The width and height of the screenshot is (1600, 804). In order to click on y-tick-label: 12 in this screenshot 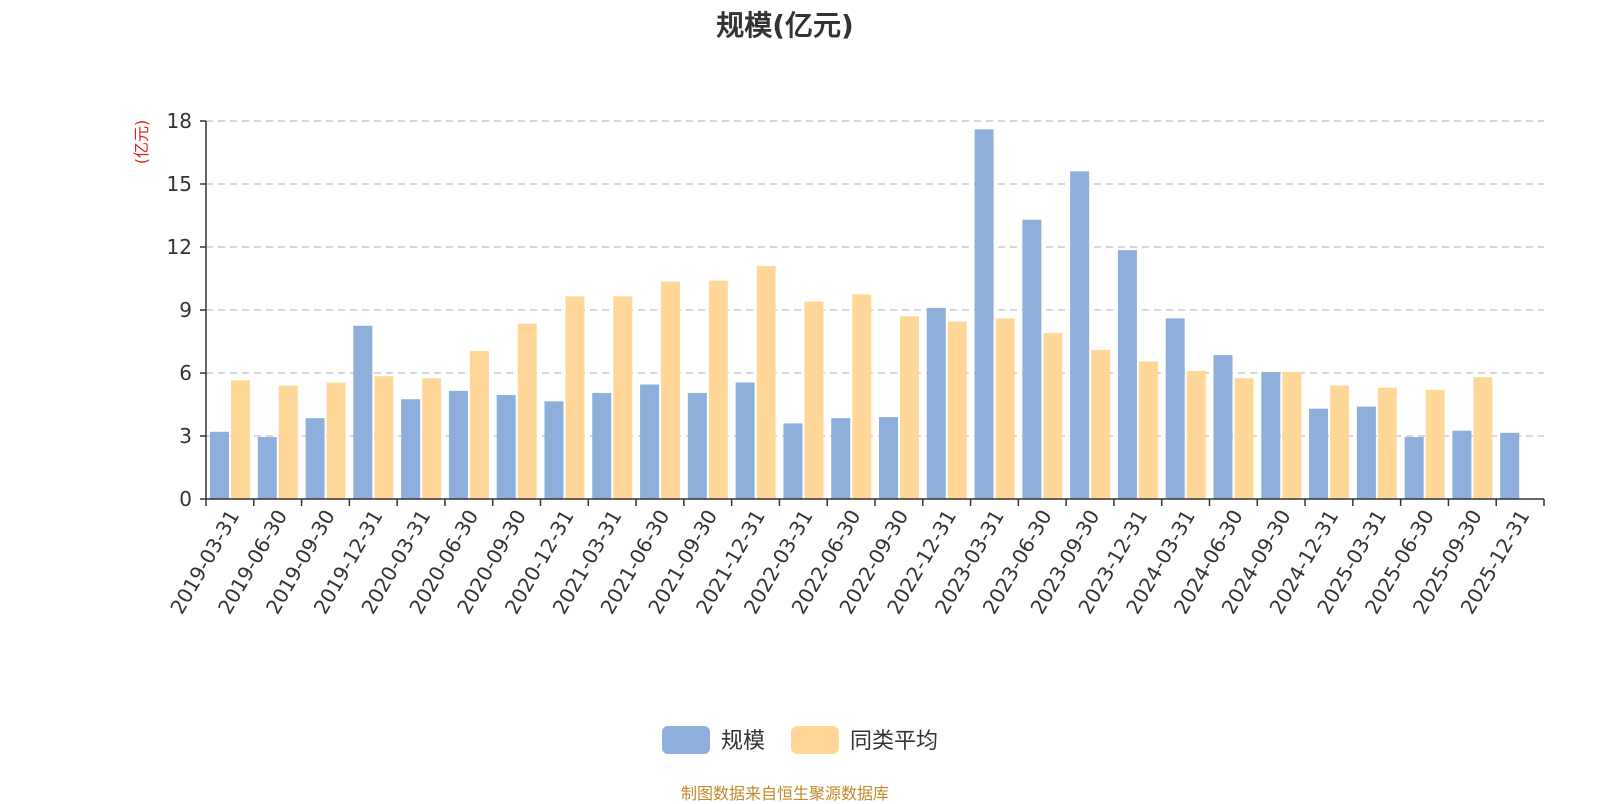, I will do `click(179, 247)`.